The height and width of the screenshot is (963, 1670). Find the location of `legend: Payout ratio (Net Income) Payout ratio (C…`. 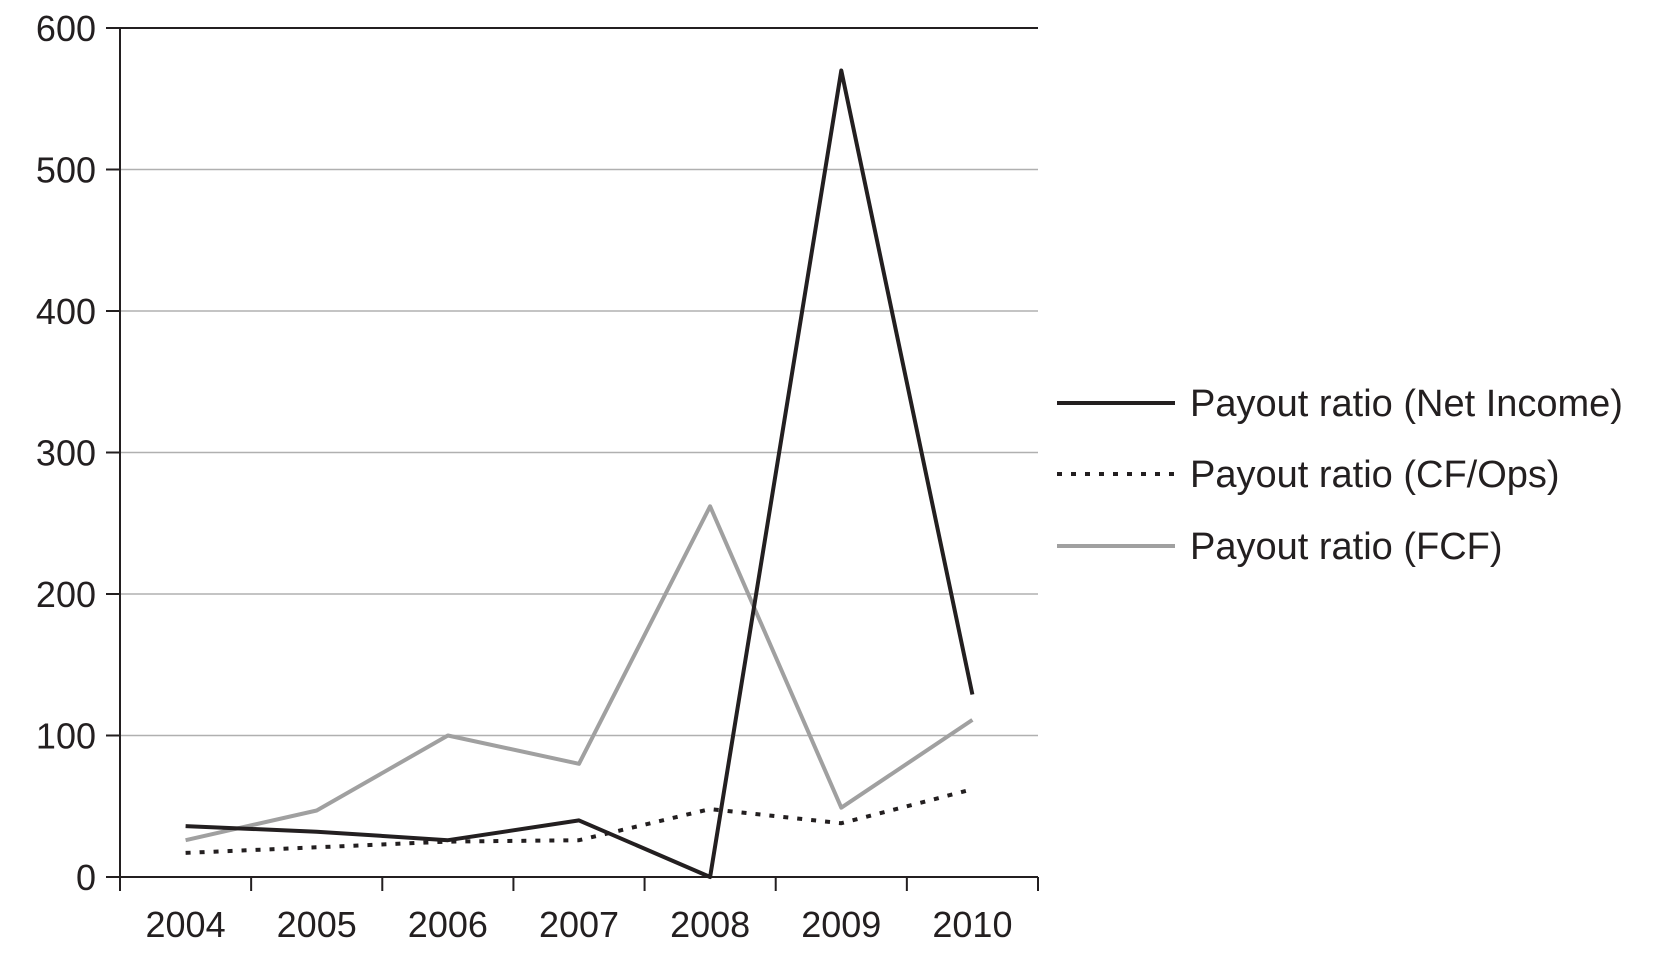

legend: Payout ratio (Net Income) Payout ratio (C… is located at coordinates (1340, 475).